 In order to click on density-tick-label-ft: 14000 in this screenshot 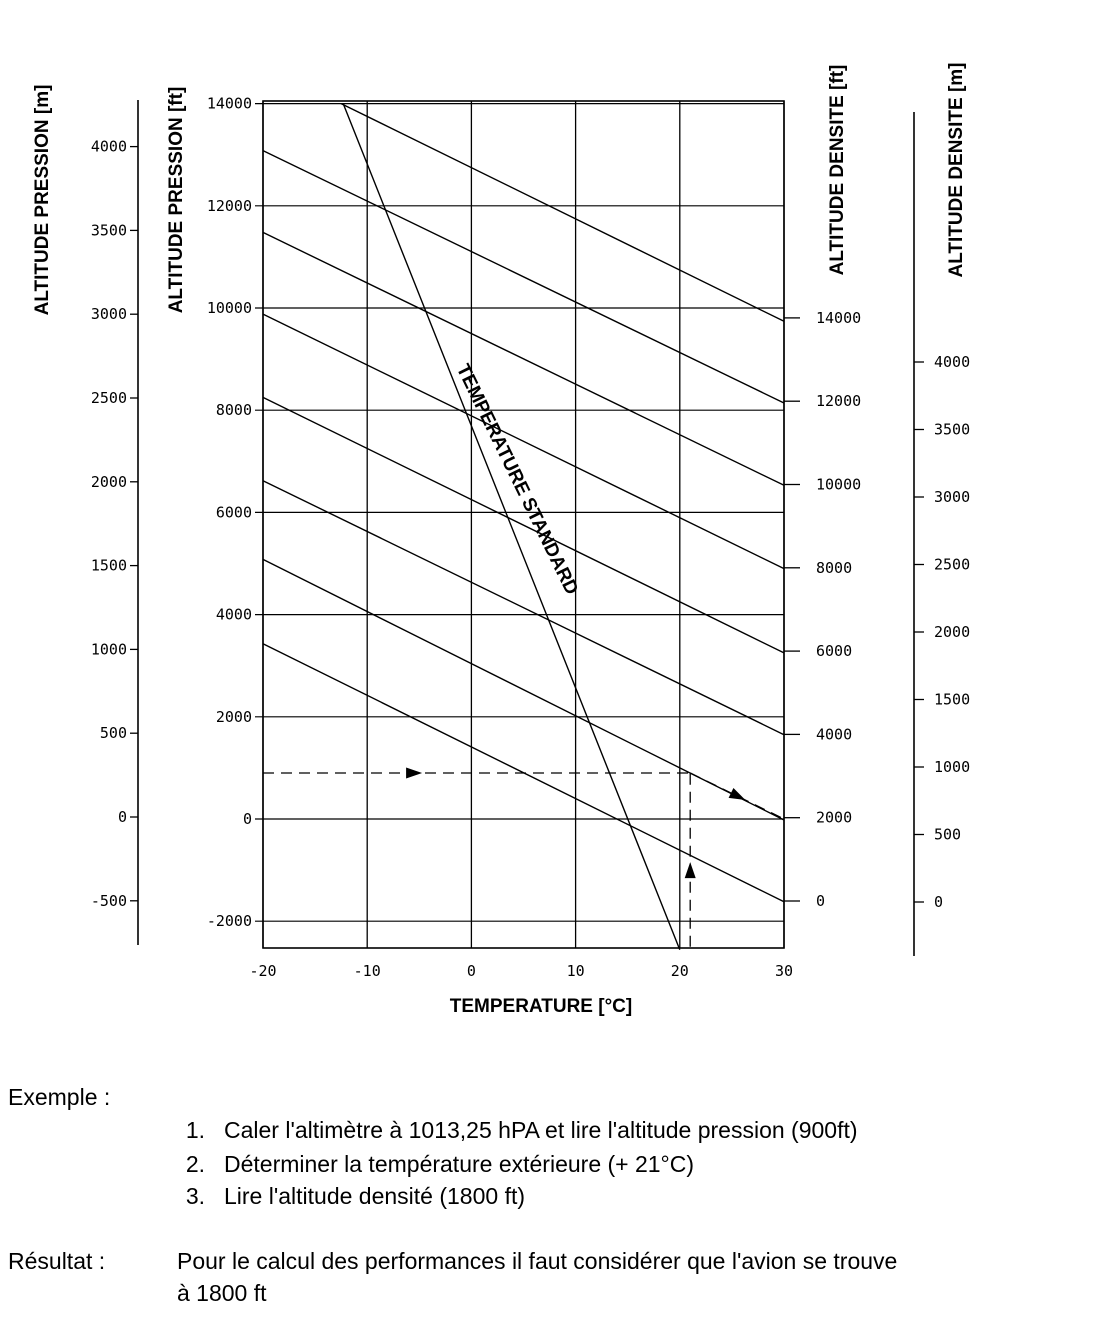, I will do `click(838, 318)`.